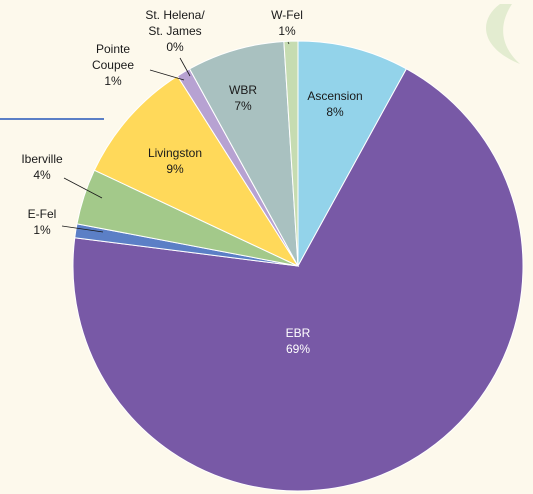 This screenshot has width=533, height=494. What do you see at coordinates (298, 333) in the screenshot?
I see `category-label: EBR` at bounding box center [298, 333].